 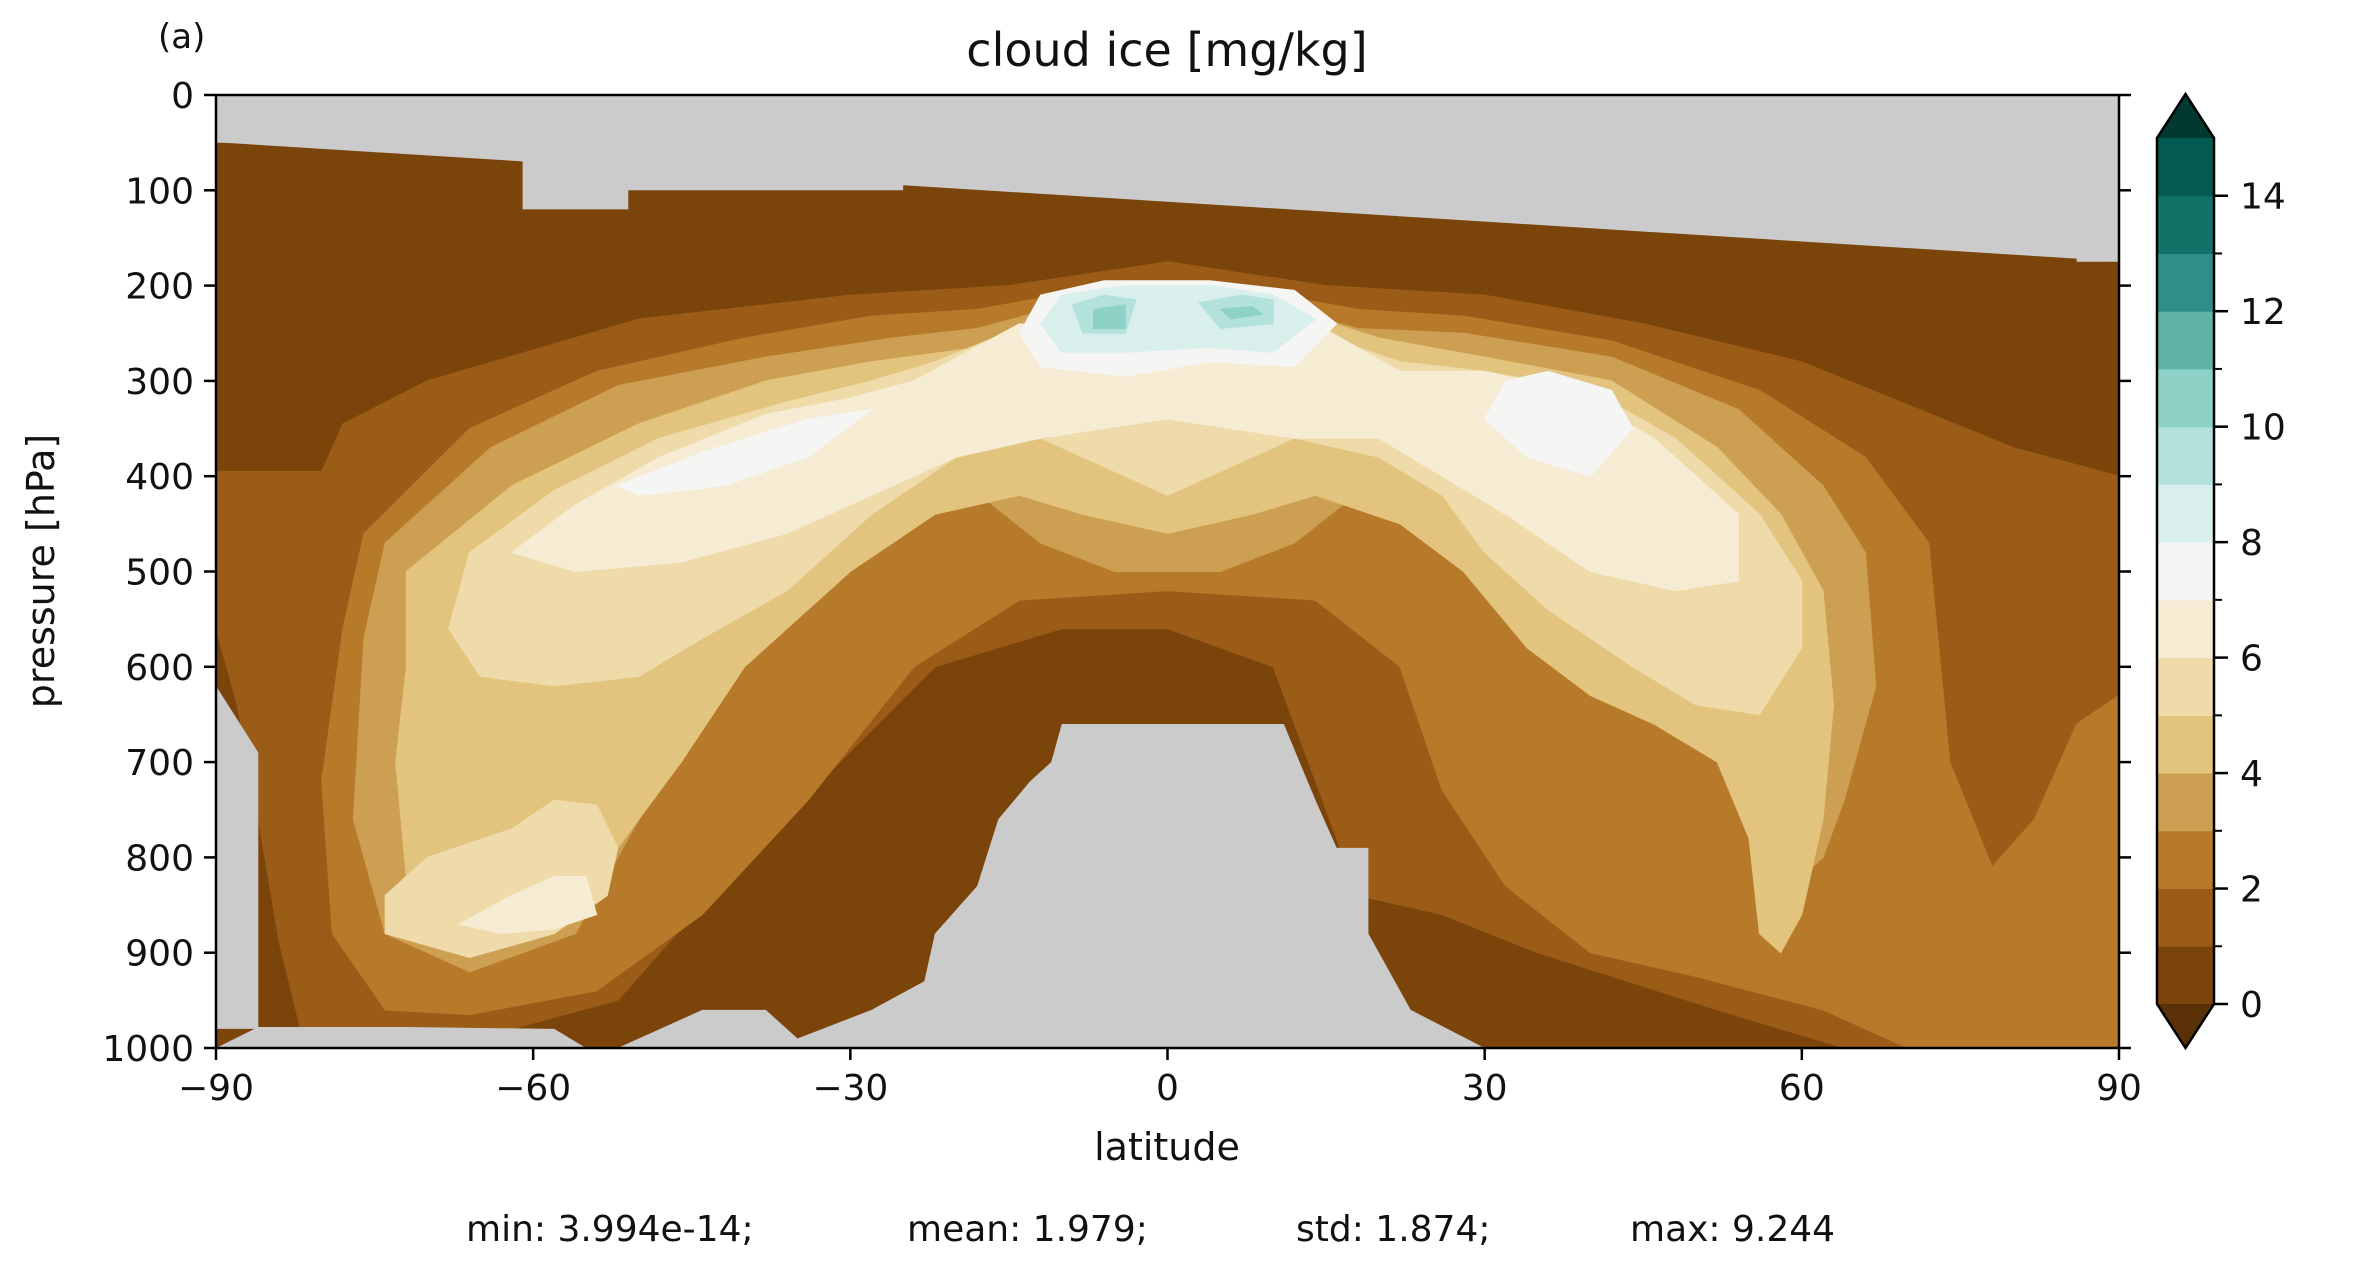 What do you see at coordinates (159, 382) in the screenshot?
I see `y-tick-label-3: 300` at bounding box center [159, 382].